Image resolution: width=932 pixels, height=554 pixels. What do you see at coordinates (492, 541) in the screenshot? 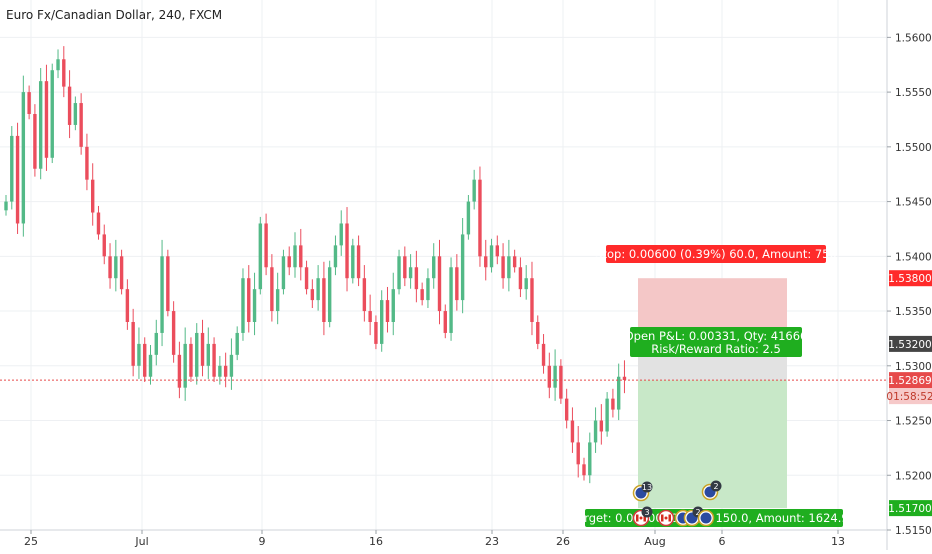
I see `x-tick-label: 23` at bounding box center [492, 541].